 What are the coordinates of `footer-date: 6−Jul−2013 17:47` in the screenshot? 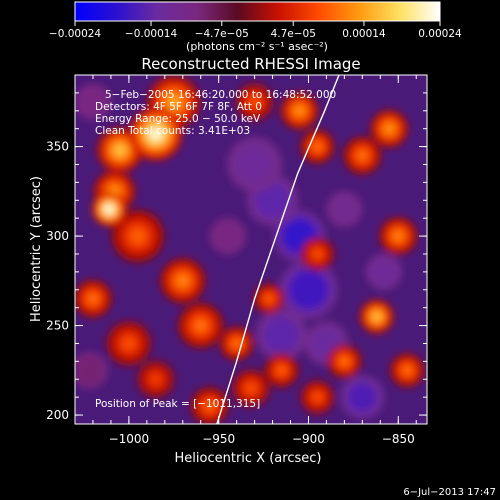 It's located at (449, 492).